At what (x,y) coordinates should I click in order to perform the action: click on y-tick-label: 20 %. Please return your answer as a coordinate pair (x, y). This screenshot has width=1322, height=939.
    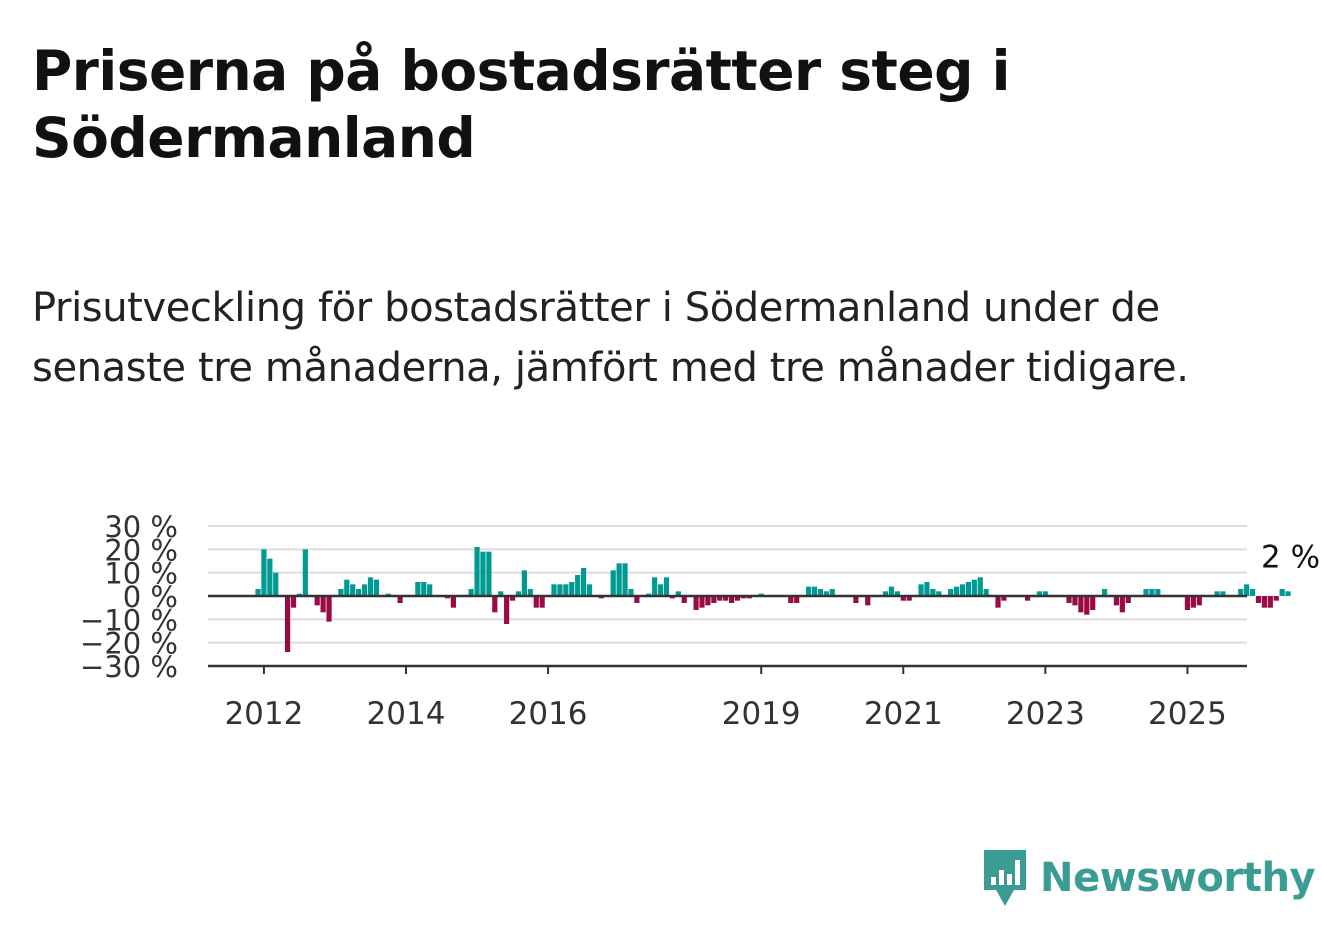
    Looking at the image, I should click on (141, 550).